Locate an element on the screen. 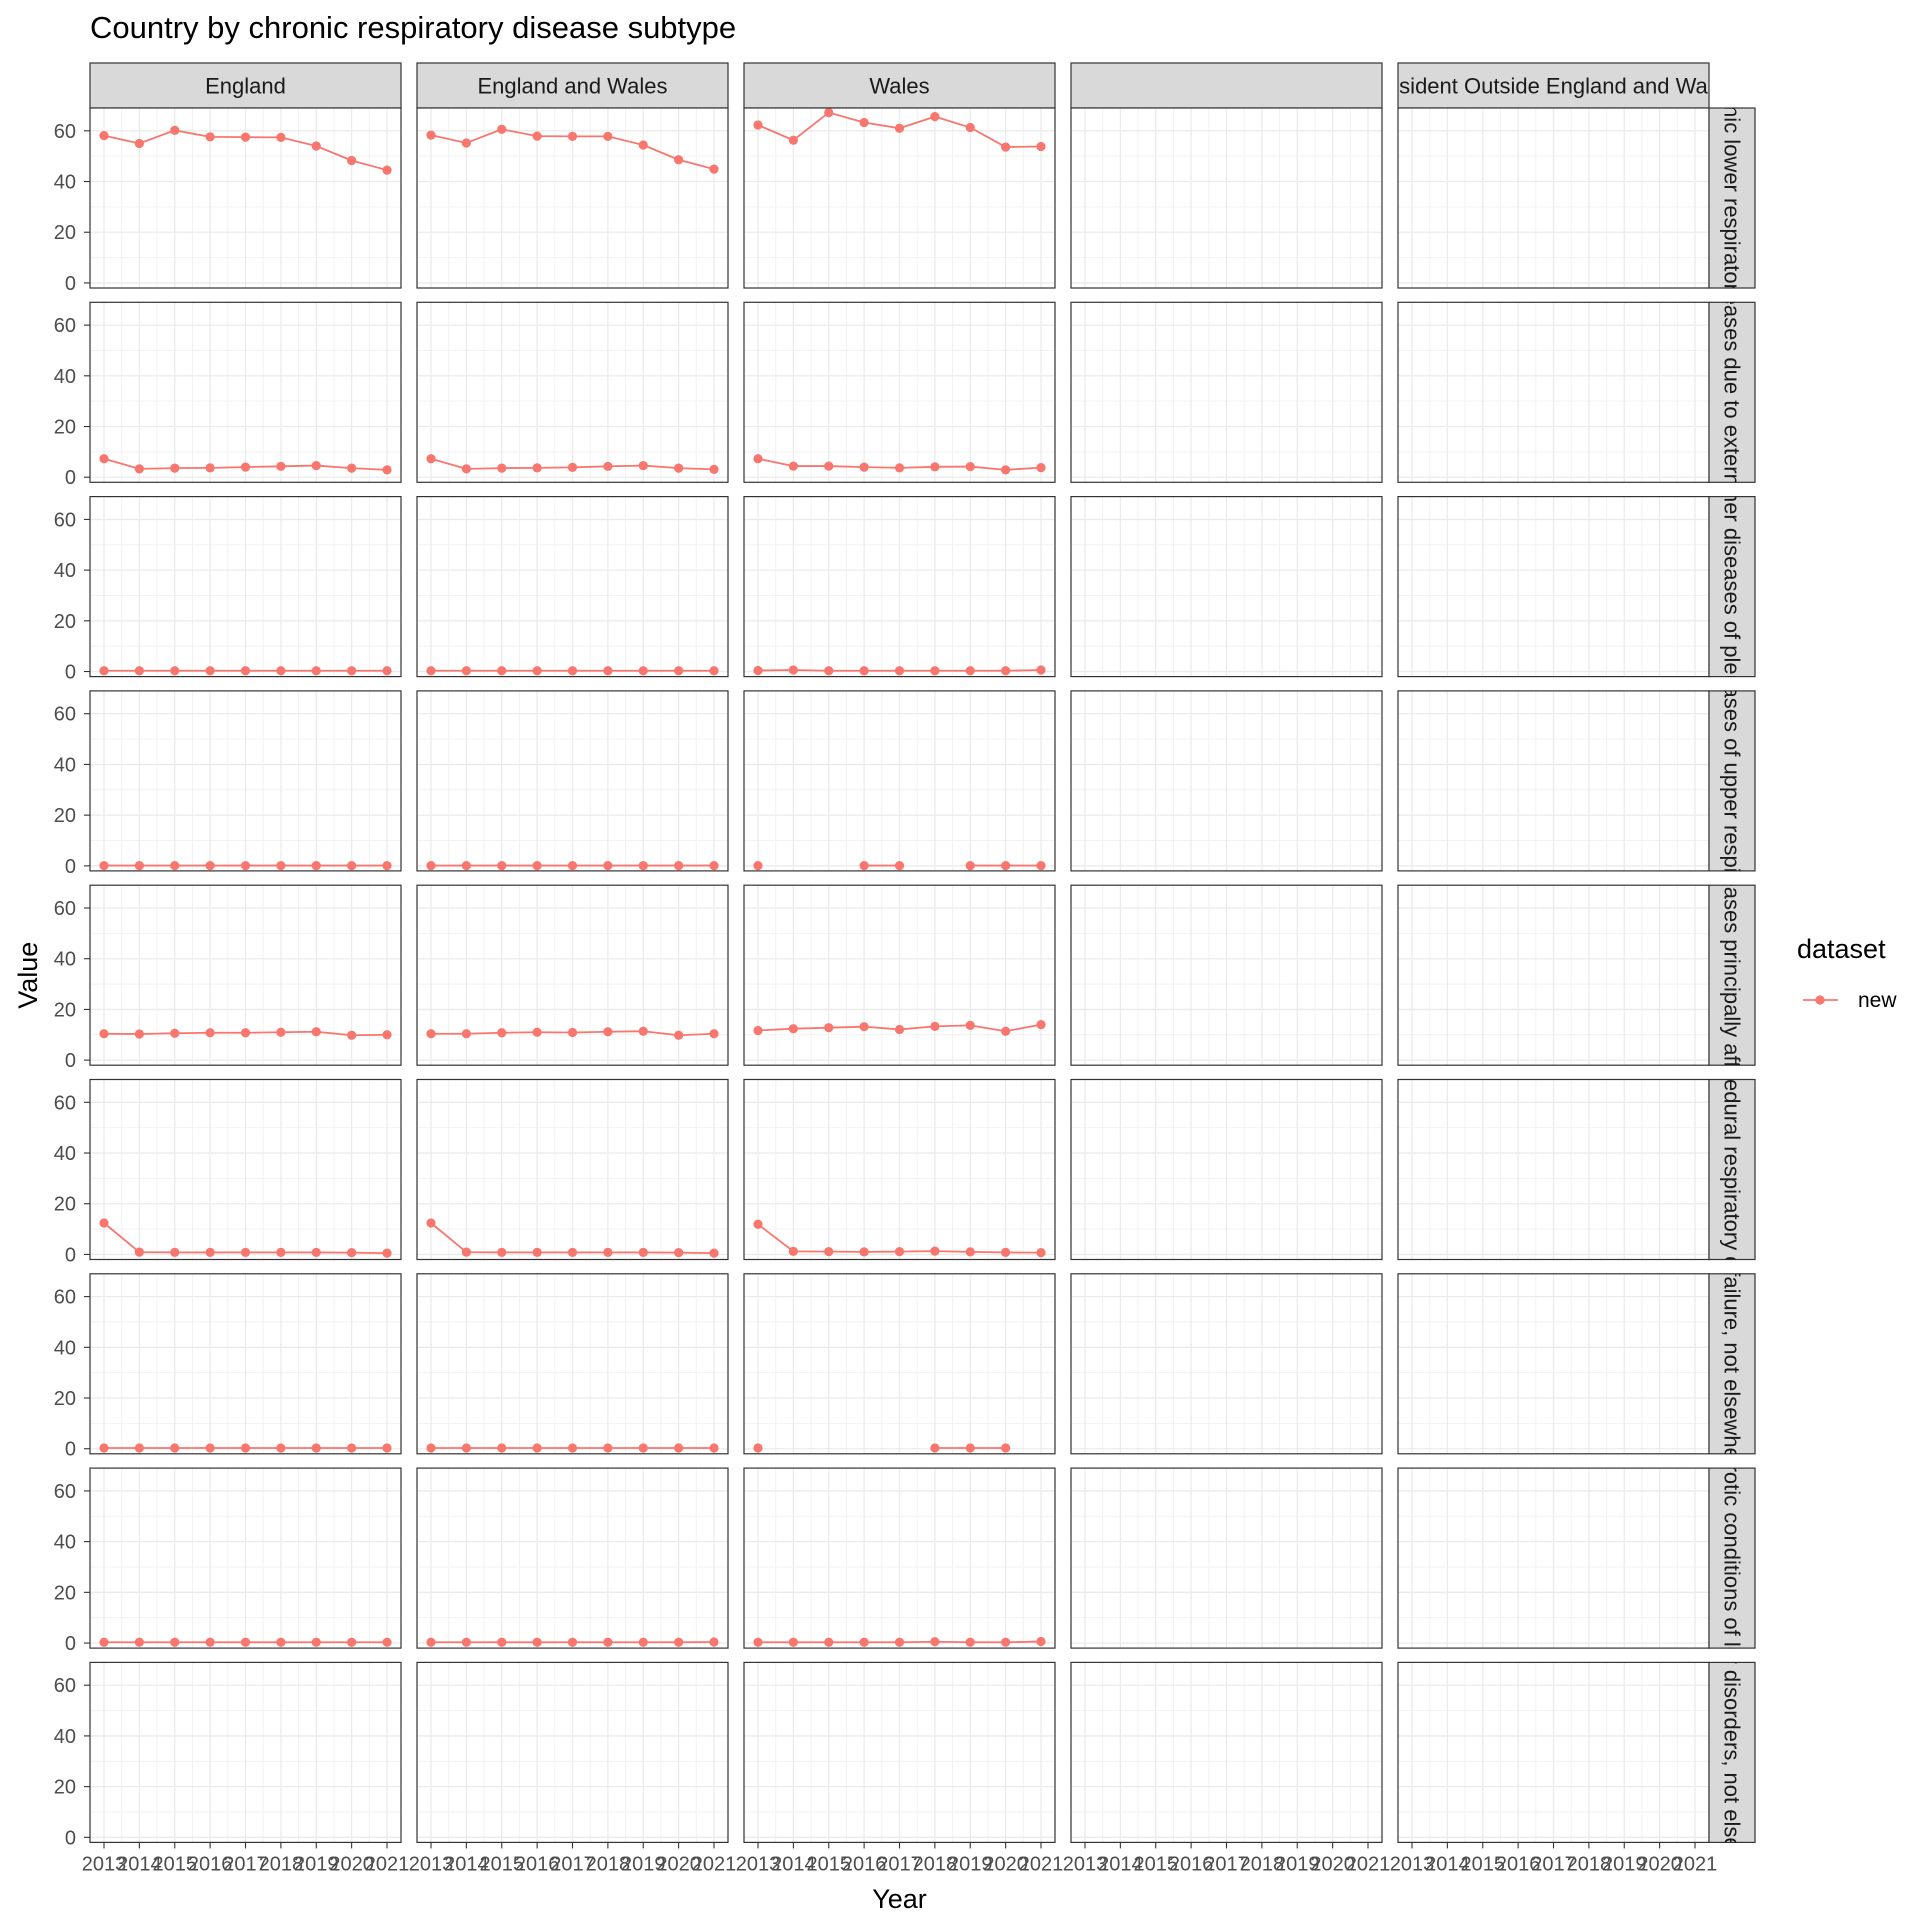 Image resolution: width=1920 pixels, height=1925 pixels. x-tick-label: 2021 is located at coordinates (1695, 1864).